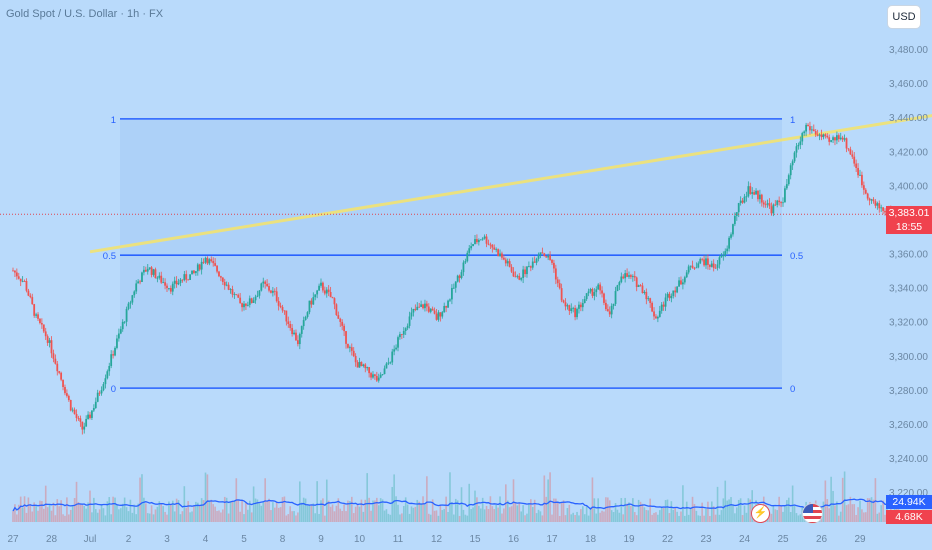 Image resolution: width=932 pixels, height=550 pixels. Describe the element at coordinates (812, 513) in the screenshot. I see `us-flag-icon` at that location.